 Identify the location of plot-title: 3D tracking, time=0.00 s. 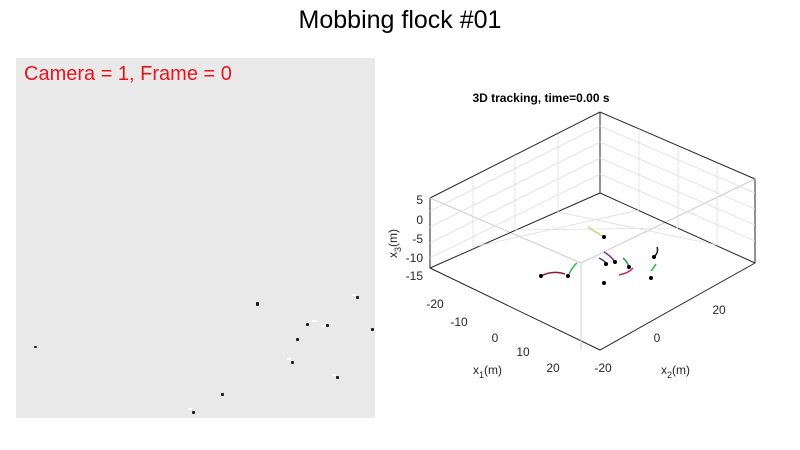
(540, 98).